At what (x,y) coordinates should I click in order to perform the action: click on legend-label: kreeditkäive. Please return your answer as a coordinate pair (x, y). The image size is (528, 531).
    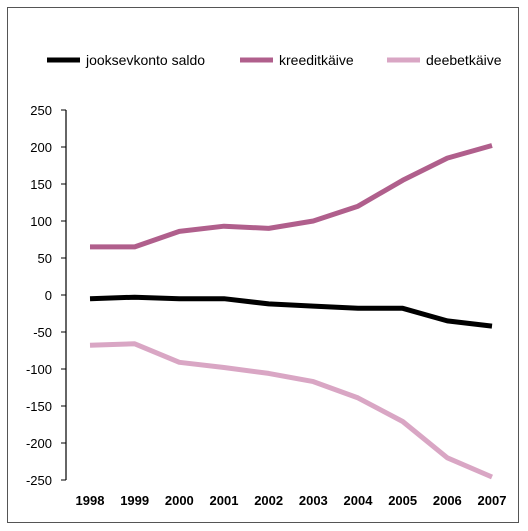
    Looking at the image, I should click on (316, 60).